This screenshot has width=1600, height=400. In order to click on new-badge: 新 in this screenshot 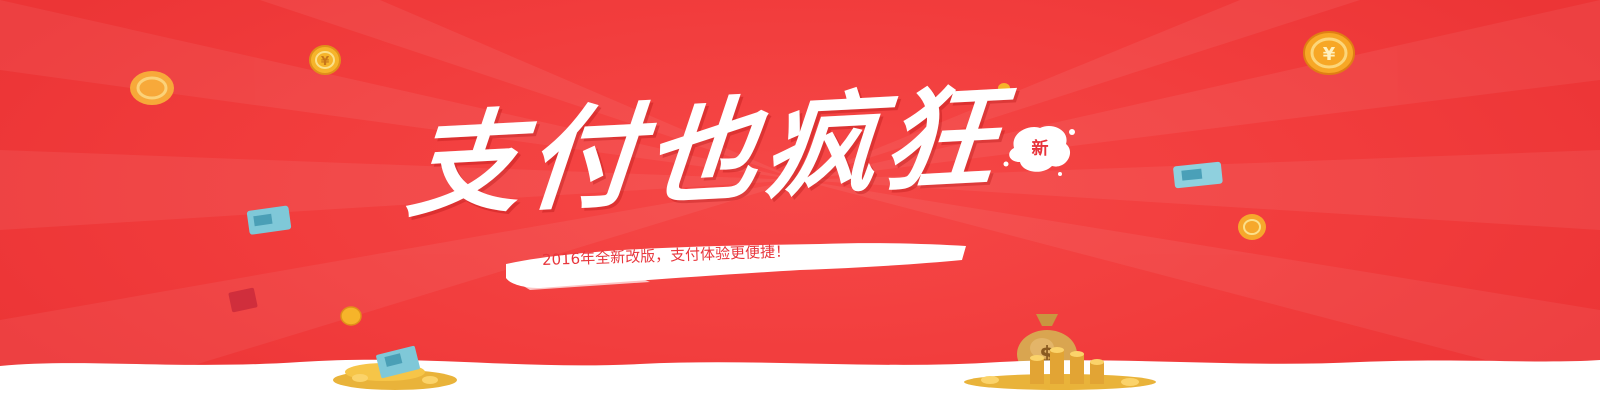, I will do `click(1040, 149)`.